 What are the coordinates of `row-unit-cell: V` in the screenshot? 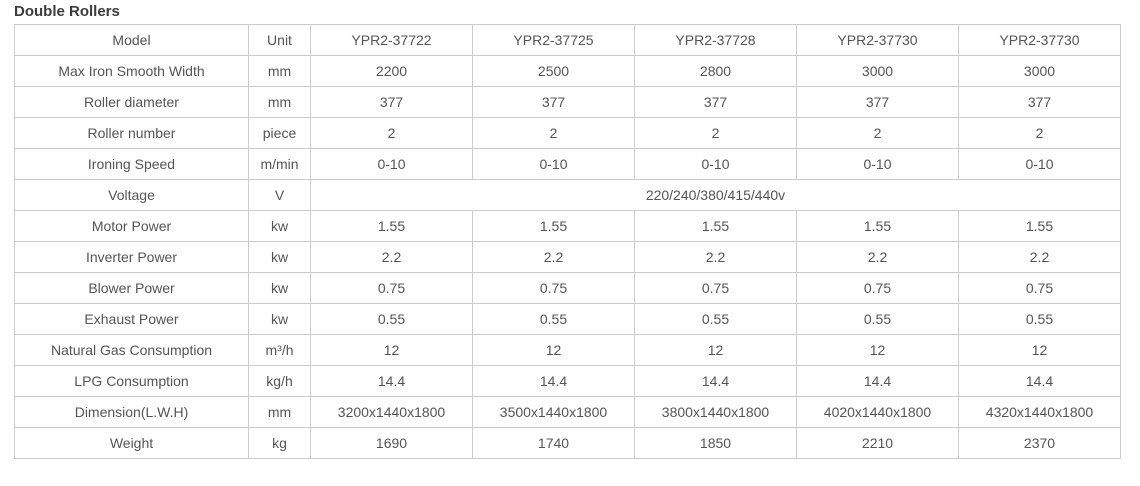 It's located at (279, 195).